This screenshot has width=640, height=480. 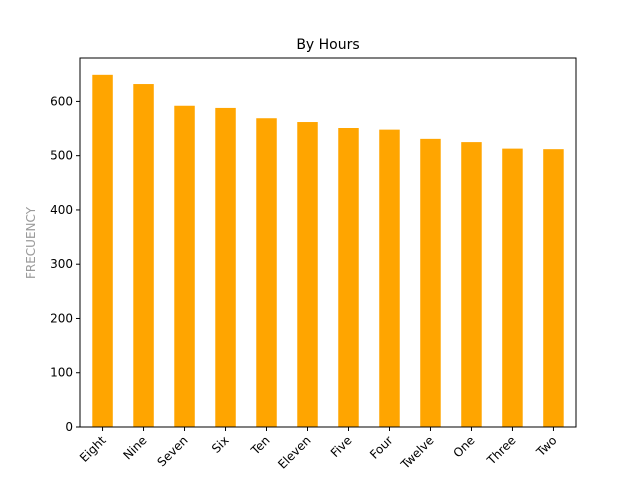 I want to click on y-tick-label: 500, so click(x=61, y=156).